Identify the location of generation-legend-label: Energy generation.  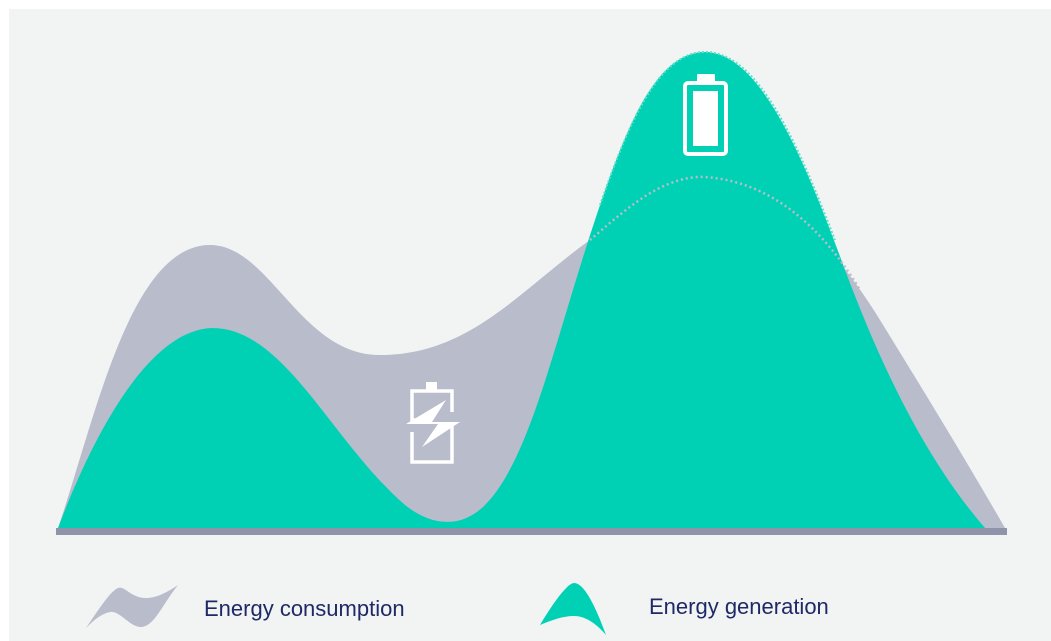
(739, 606).